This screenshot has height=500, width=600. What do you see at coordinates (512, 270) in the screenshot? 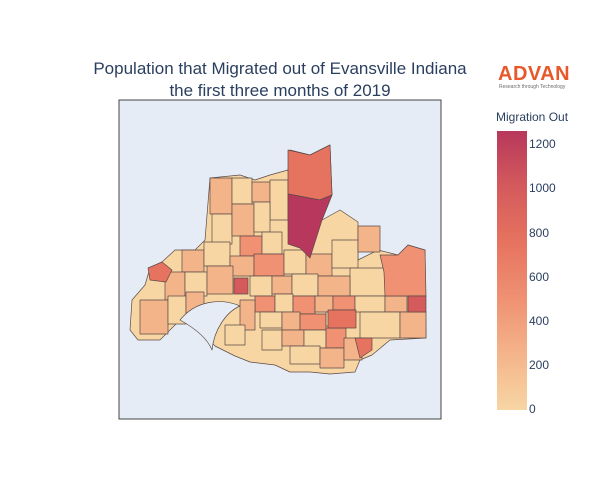
I see `colorbar` at bounding box center [512, 270].